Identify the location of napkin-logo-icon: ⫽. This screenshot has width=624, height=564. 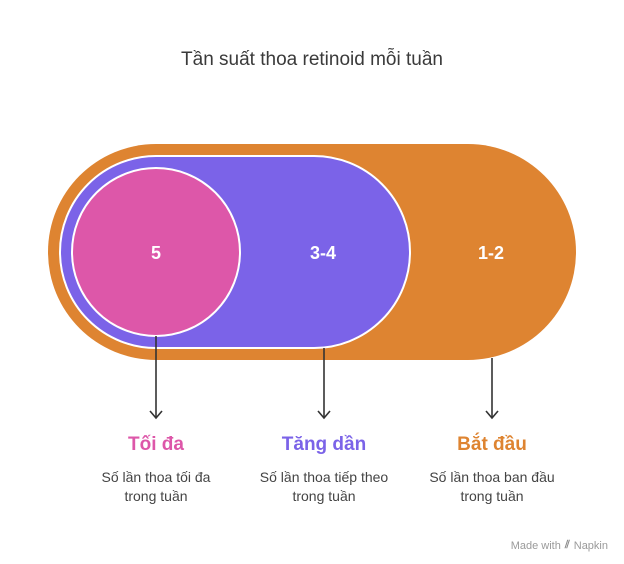
(567, 545).